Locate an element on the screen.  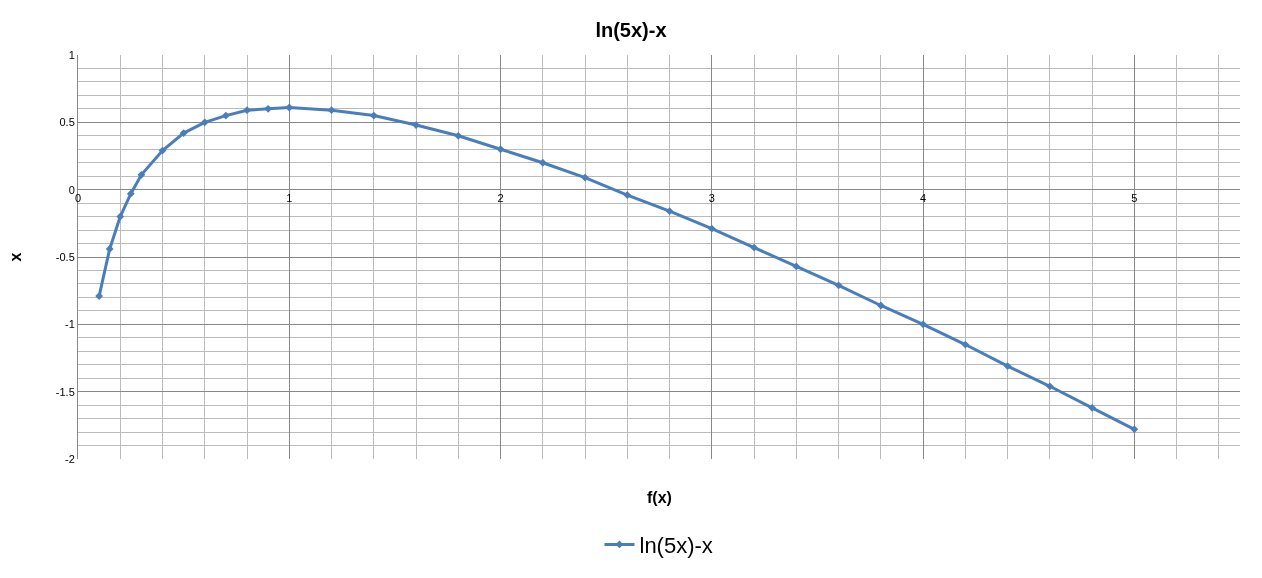
y-tick-label: 0.5 is located at coordinates (67, 122).